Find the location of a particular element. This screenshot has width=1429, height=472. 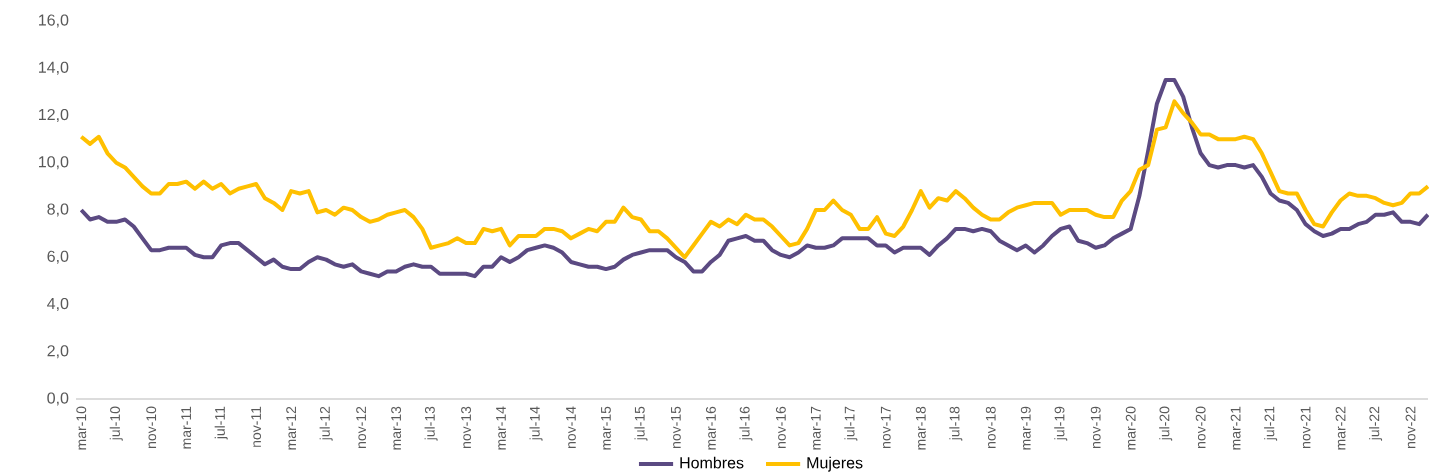

x-tick-label: mar-18 is located at coordinates (920, 428).